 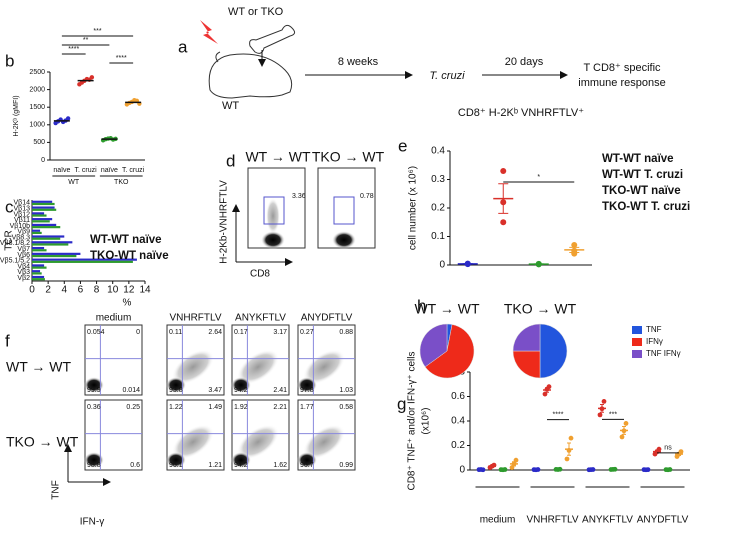 What do you see at coordinates (230, 160) in the screenshot?
I see `panel-label: d` at bounding box center [230, 160].